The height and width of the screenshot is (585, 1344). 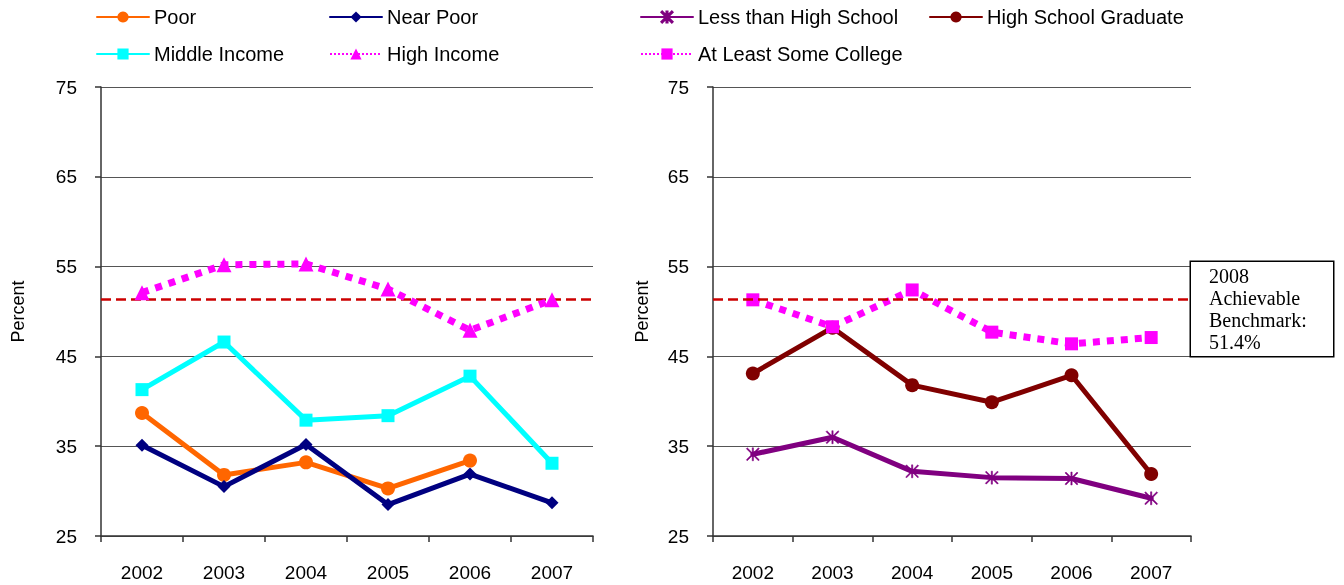 I want to click on ref-line-label: 2008 Achievable Benchmark: 51.4%, so click(x=1260, y=308).